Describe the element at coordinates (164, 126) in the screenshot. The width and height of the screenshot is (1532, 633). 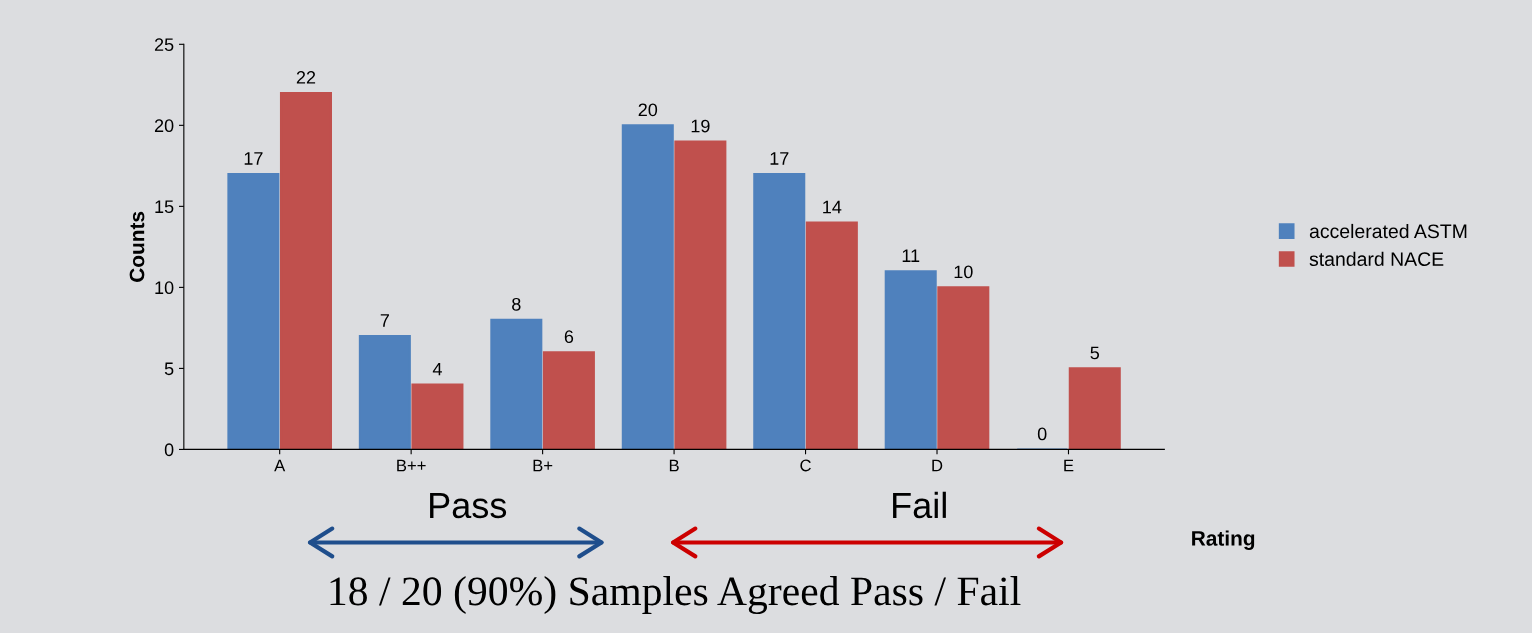
I see `y-tick-label: 20` at that location.